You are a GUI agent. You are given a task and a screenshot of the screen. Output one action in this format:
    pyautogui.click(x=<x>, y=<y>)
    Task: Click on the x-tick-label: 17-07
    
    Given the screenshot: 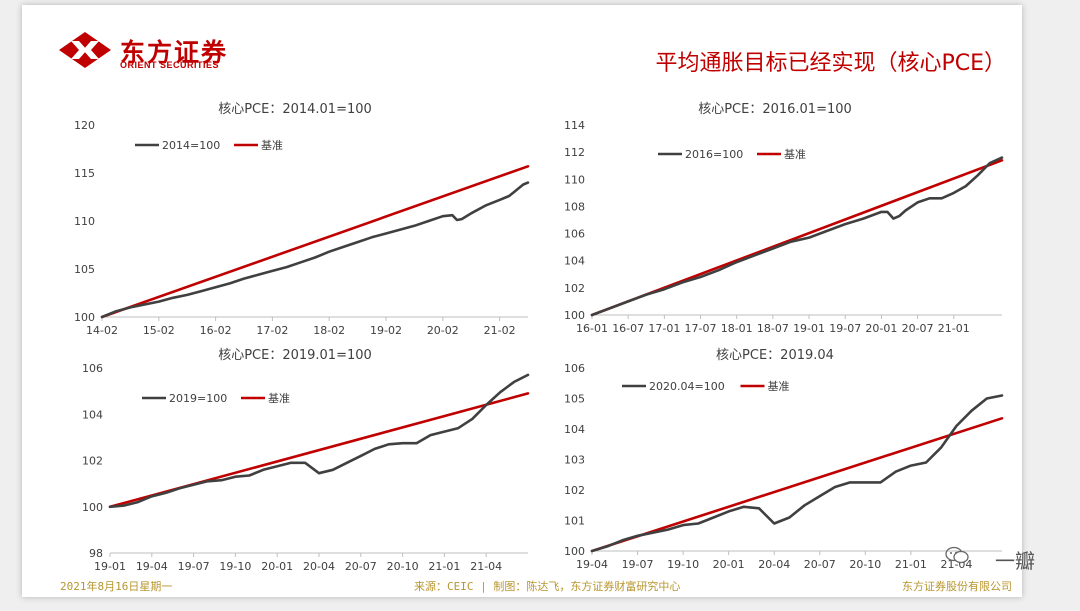 What is the action you would take?
    pyautogui.click(x=701, y=328)
    